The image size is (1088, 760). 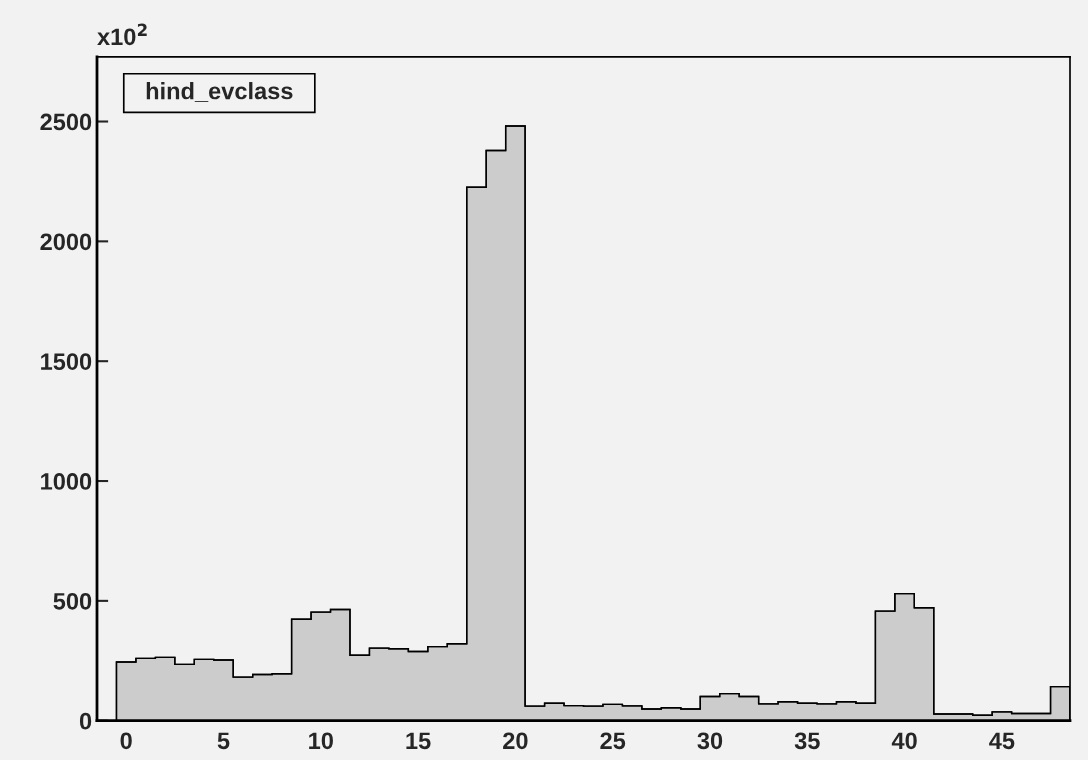 What do you see at coordinates (66, 481) in the screenshot?
I see `y-tick-label: 1000` at bounding box center [66, 481].